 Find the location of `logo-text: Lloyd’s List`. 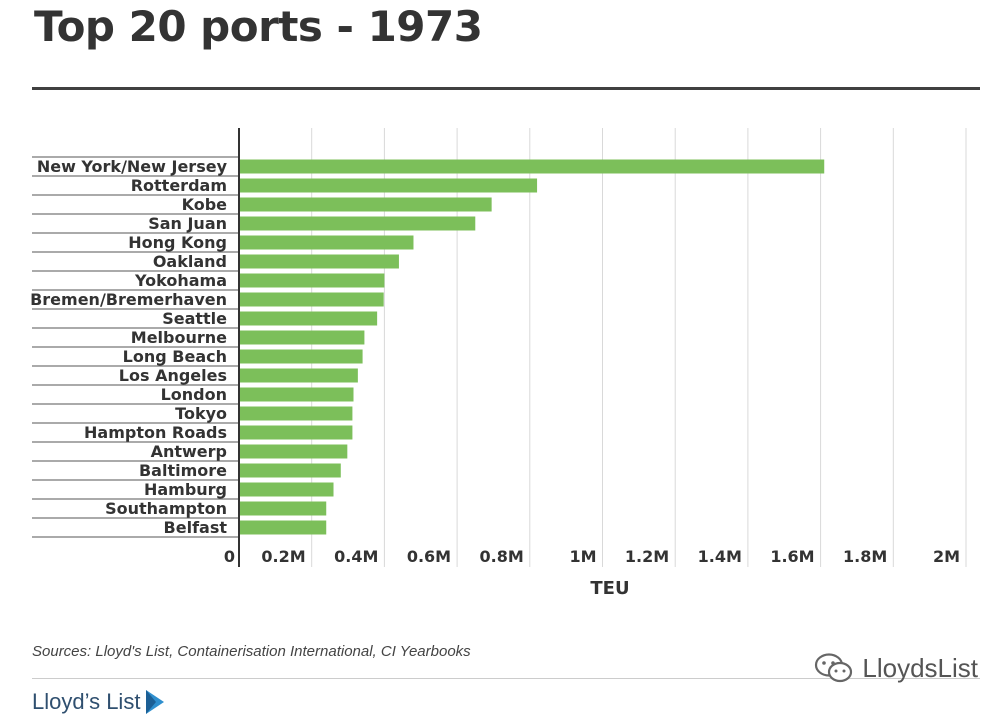

logo-text: Lloyd’s List is located at coordinates (86, 701).